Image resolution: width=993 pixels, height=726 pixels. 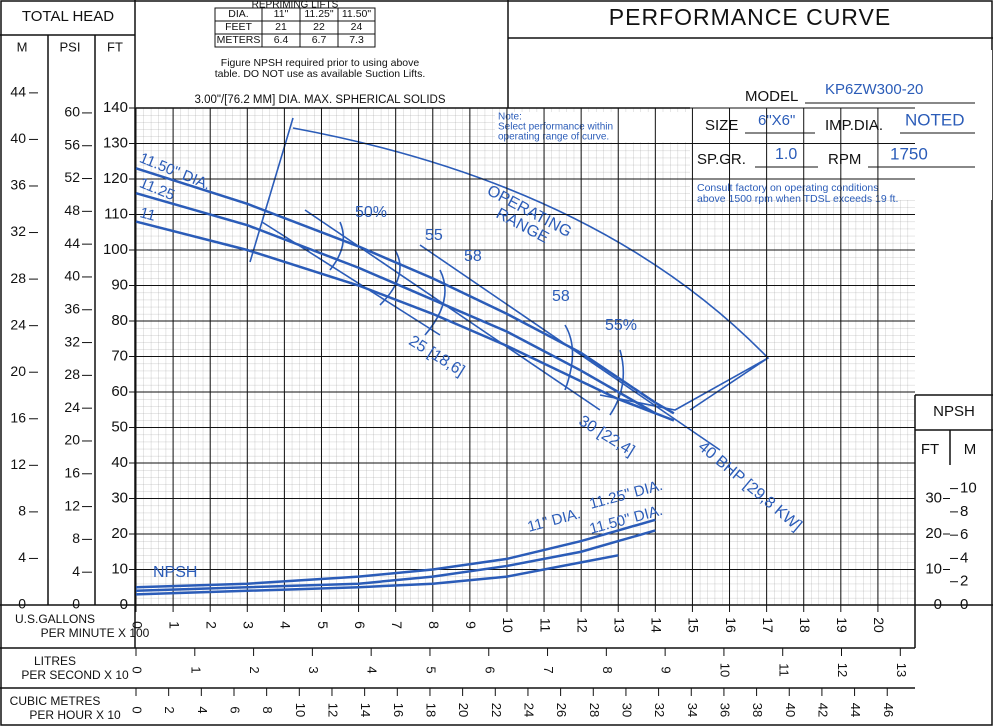 I want to click on x-tick-label: 16, so click(x=398, y=710).